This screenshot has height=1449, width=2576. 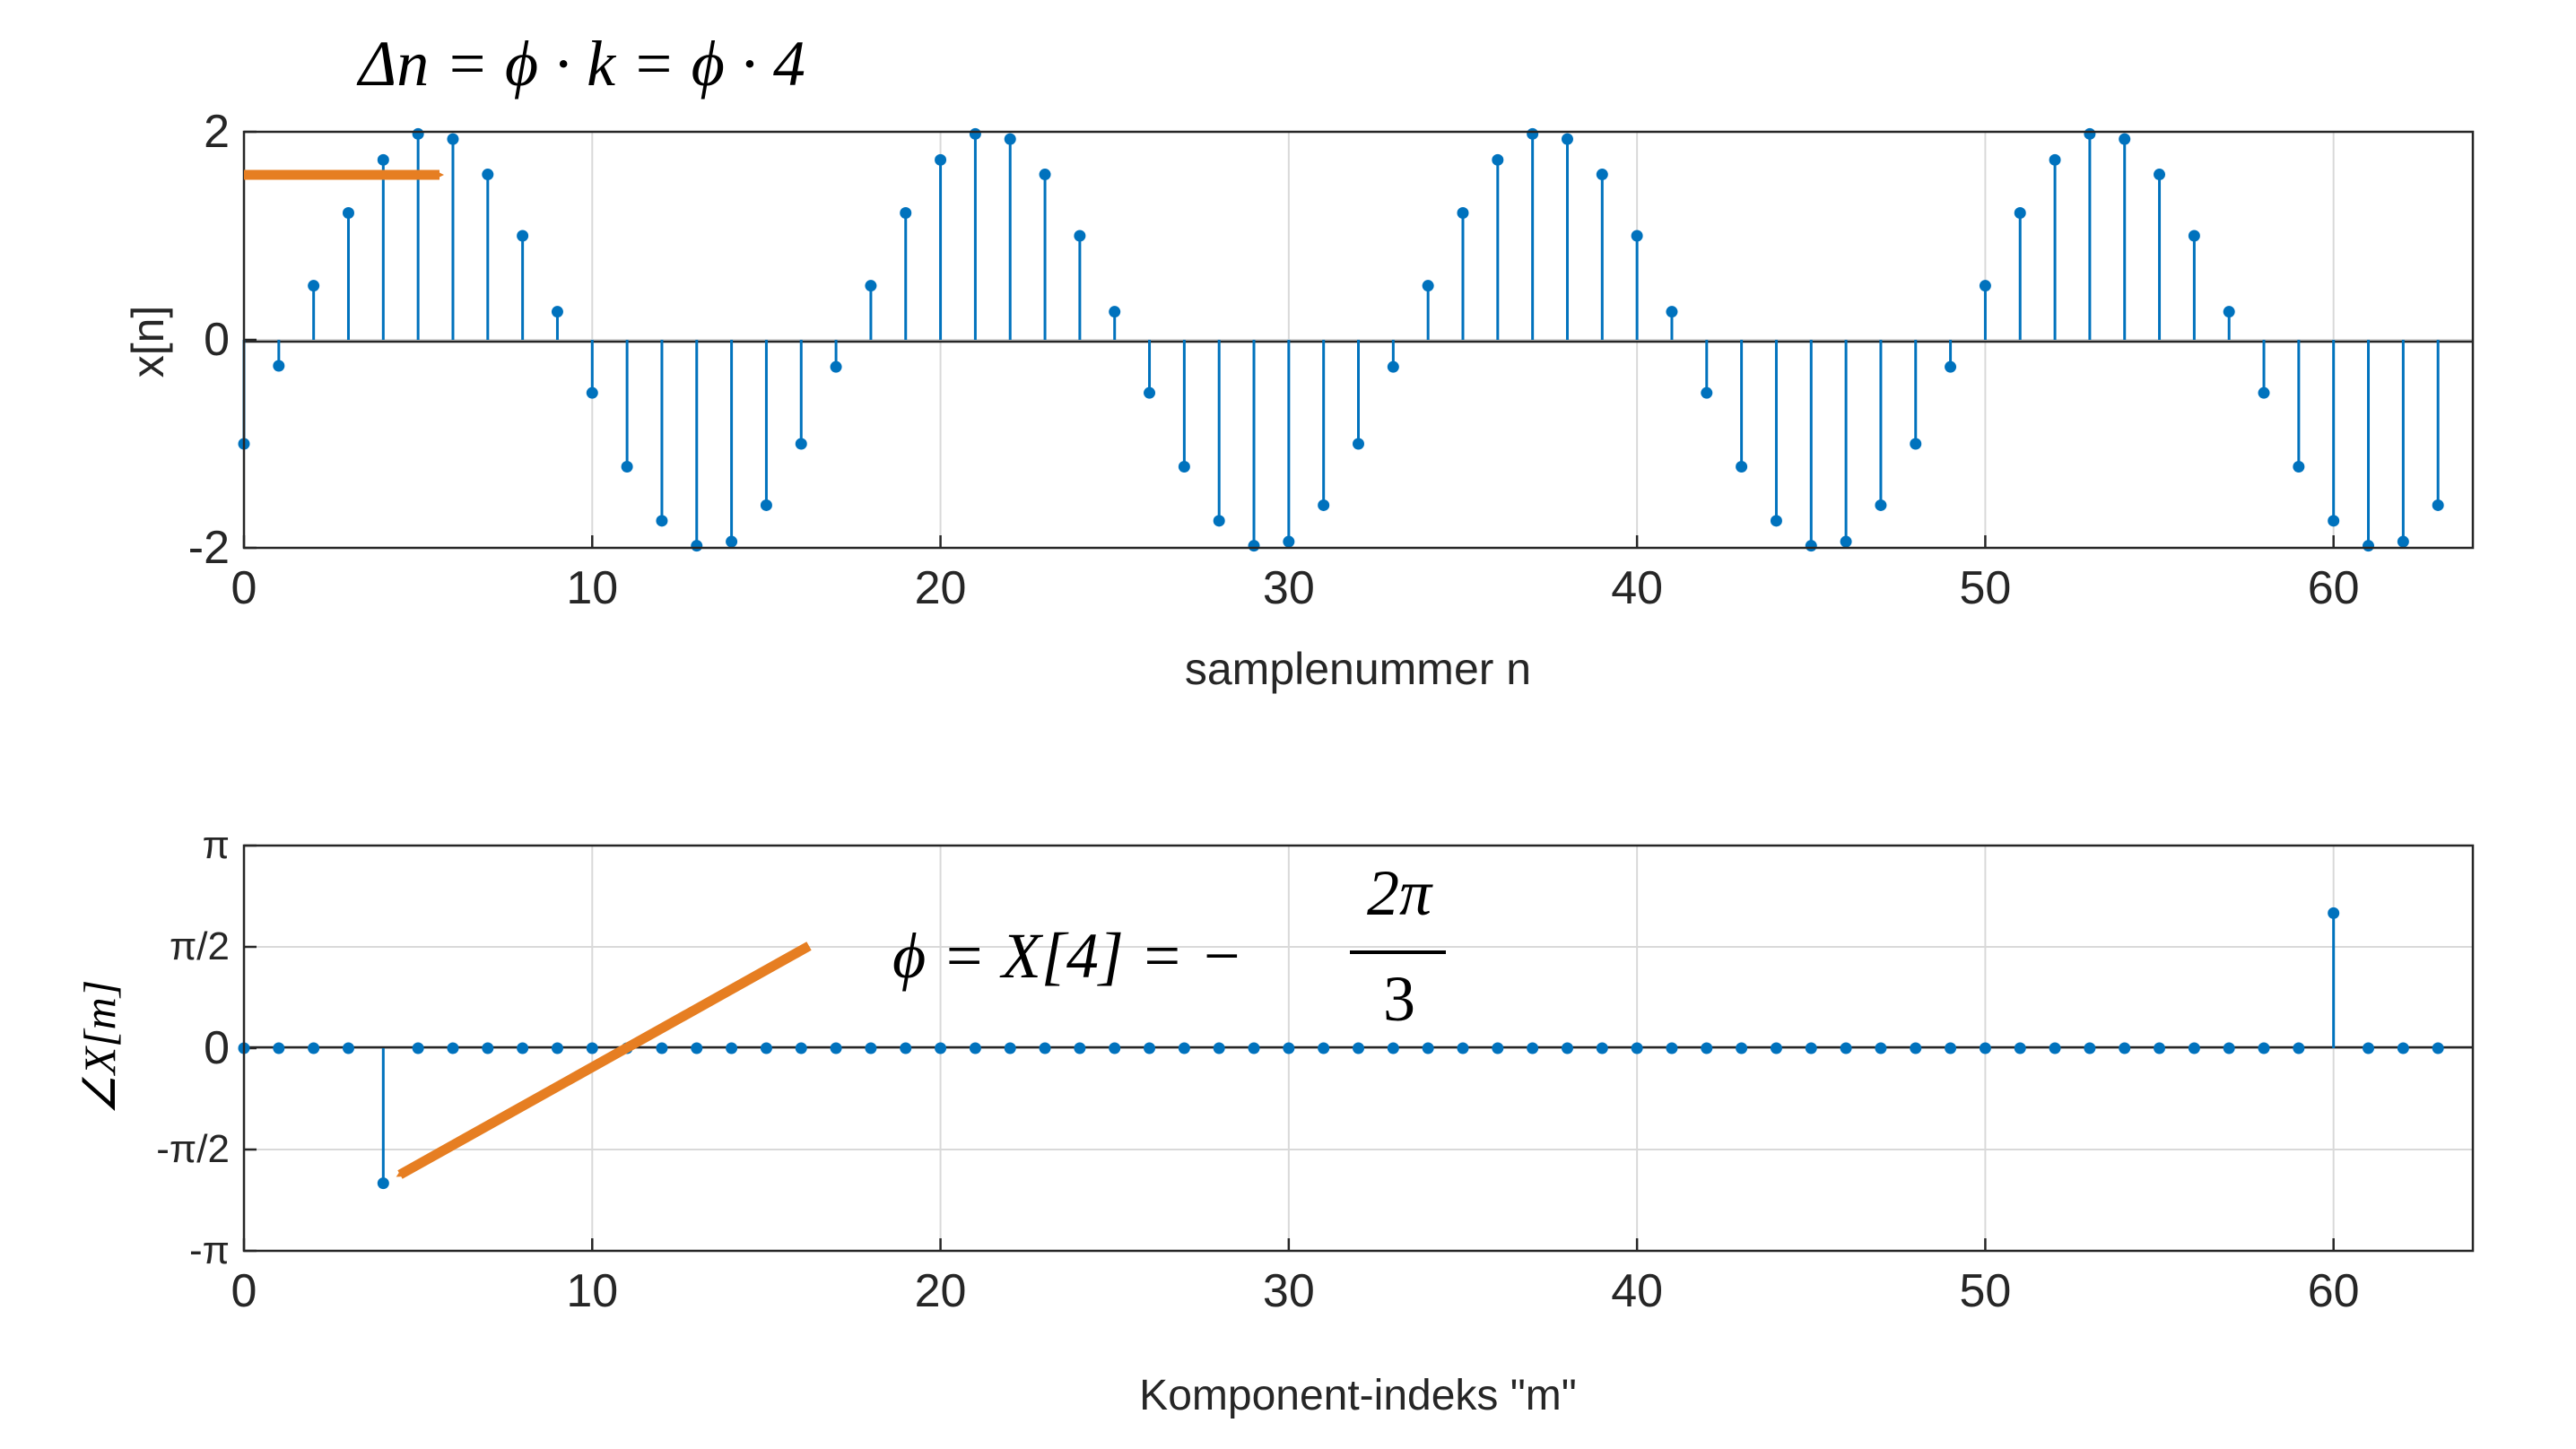 I want to click on x-tick-label: 10, so click(x=592, y=588).